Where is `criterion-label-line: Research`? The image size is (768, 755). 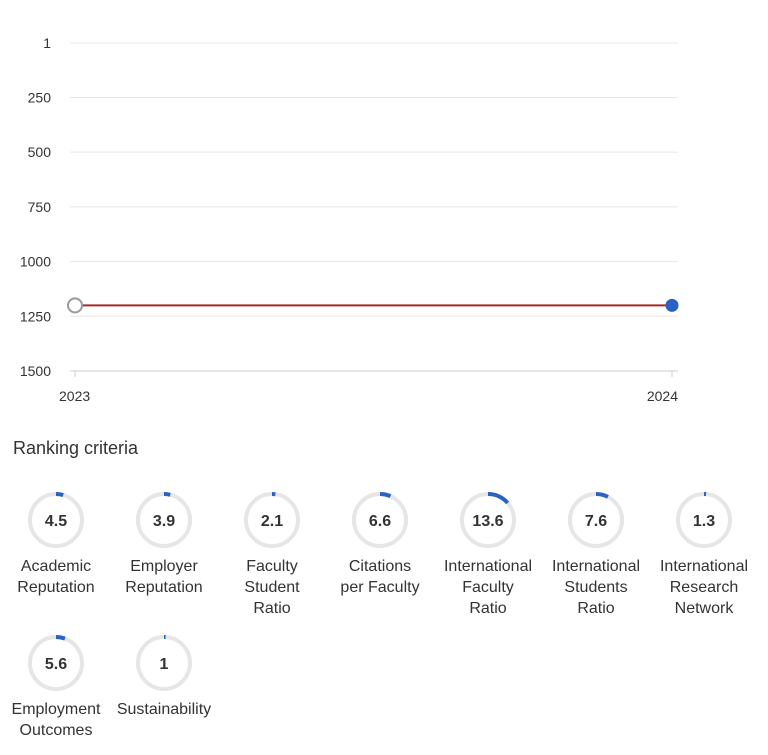
criterion-label-line: Research is located at coordinates (704, 587).